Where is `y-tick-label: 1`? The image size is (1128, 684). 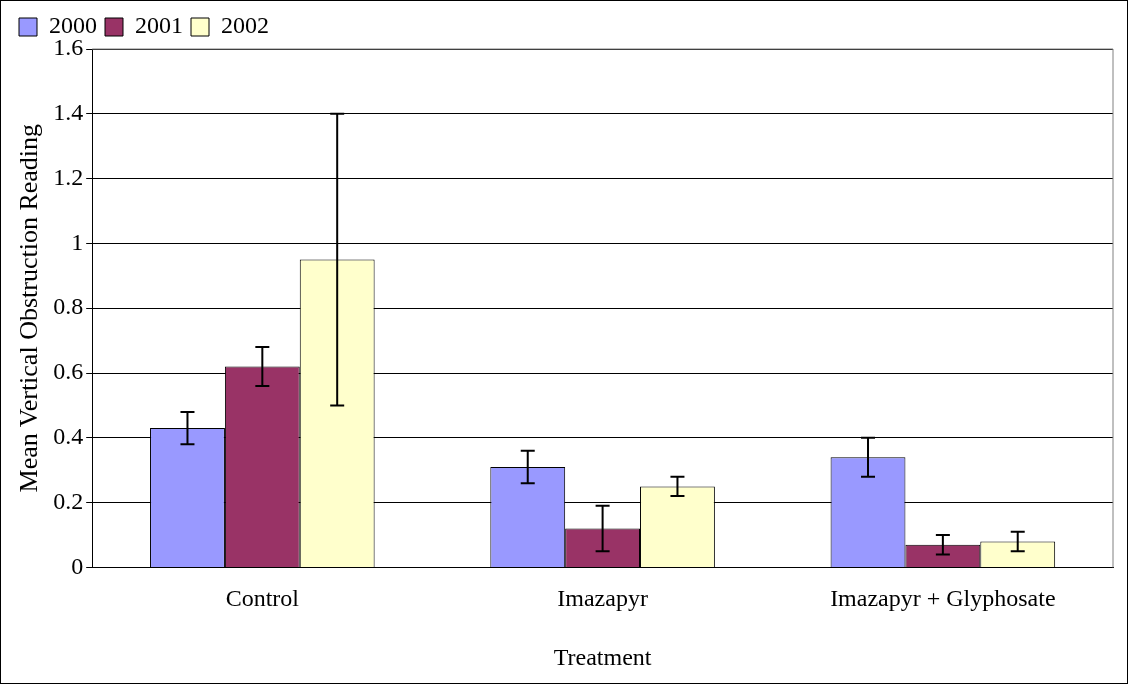 y-tick-label: 1 is located at coordinates (77, 241).